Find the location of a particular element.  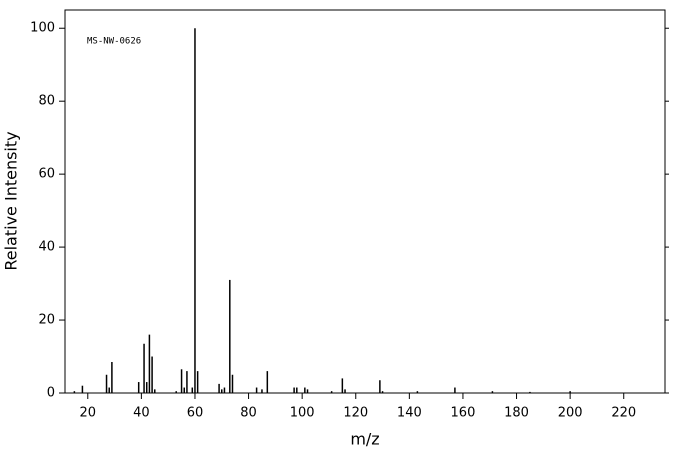

x-tick-label: 140 is located at coordinates (409, 413).